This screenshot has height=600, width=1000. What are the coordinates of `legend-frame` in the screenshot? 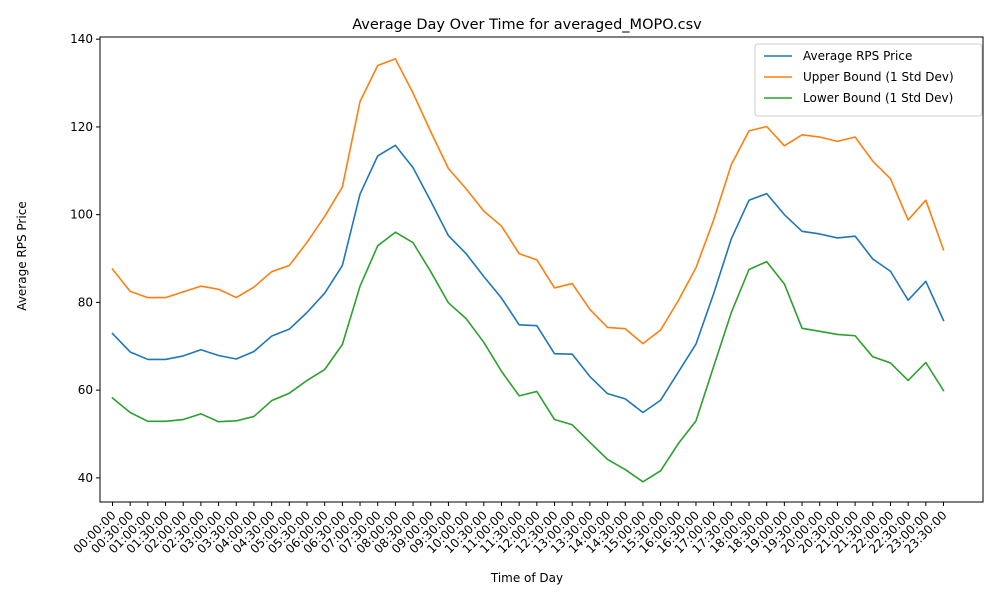 It's located at (868, 80).